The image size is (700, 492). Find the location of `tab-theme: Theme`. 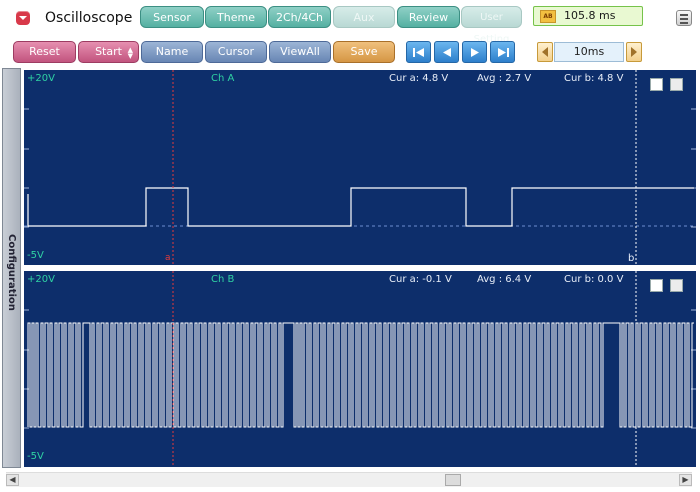

tab-theme: Theme is located at coordinates (236, 17).